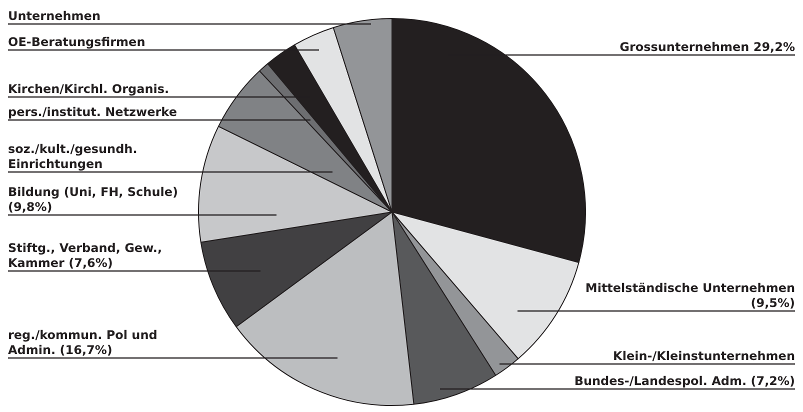  I want to click on slice-label: Bildung (Uni, FH, Schule) (9,8%), so click(93, 199).